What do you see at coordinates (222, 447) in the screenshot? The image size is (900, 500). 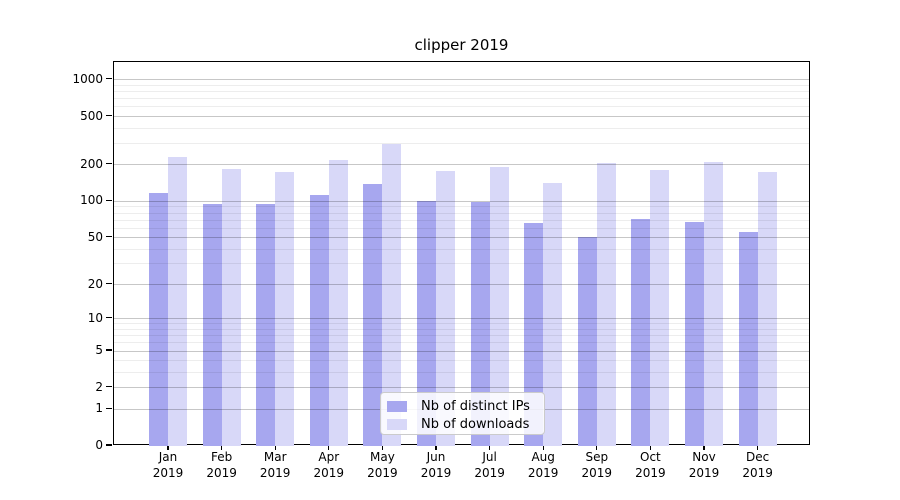 I see `x-tick-mark-feb` at bounding box center [222, 447].